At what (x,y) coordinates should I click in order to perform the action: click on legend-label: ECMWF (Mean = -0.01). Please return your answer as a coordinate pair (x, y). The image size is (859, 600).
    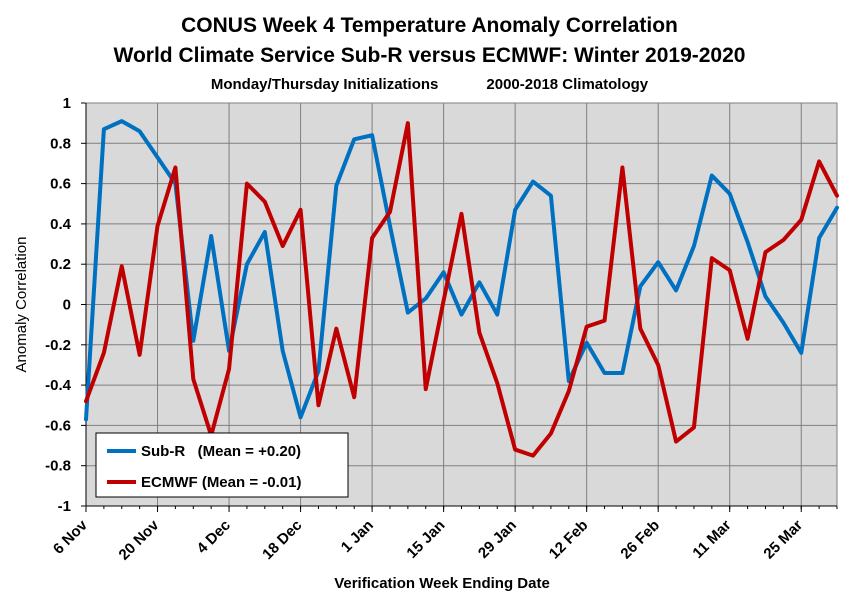
    Looking at the image, I should click on (221, 482).